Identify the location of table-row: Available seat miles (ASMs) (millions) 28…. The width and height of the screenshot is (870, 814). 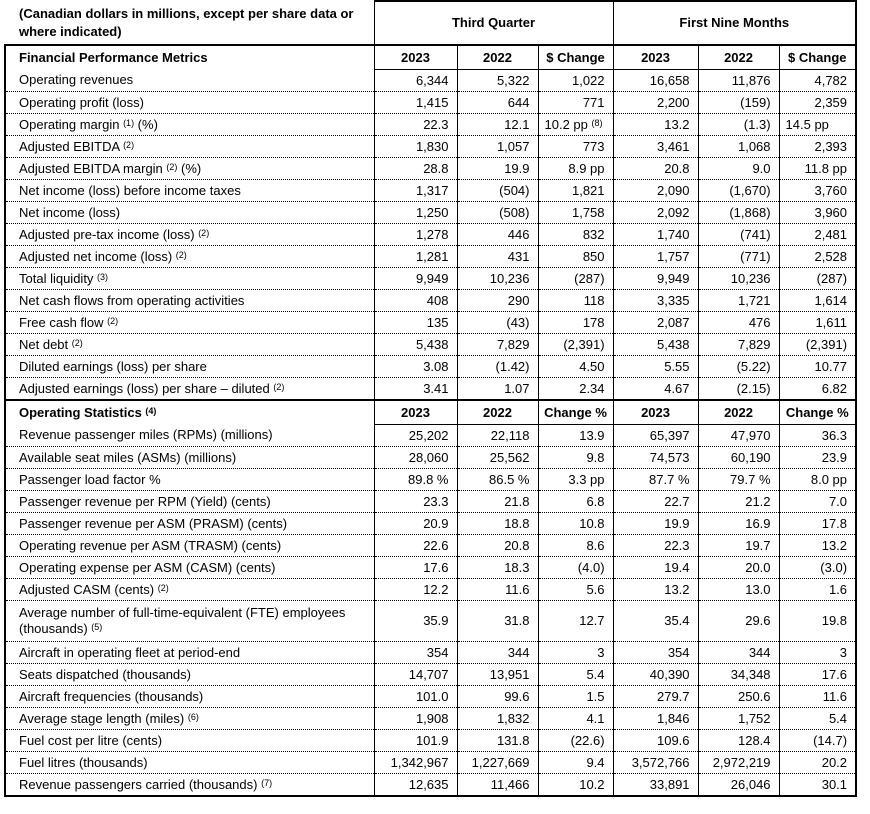
(431, 457).